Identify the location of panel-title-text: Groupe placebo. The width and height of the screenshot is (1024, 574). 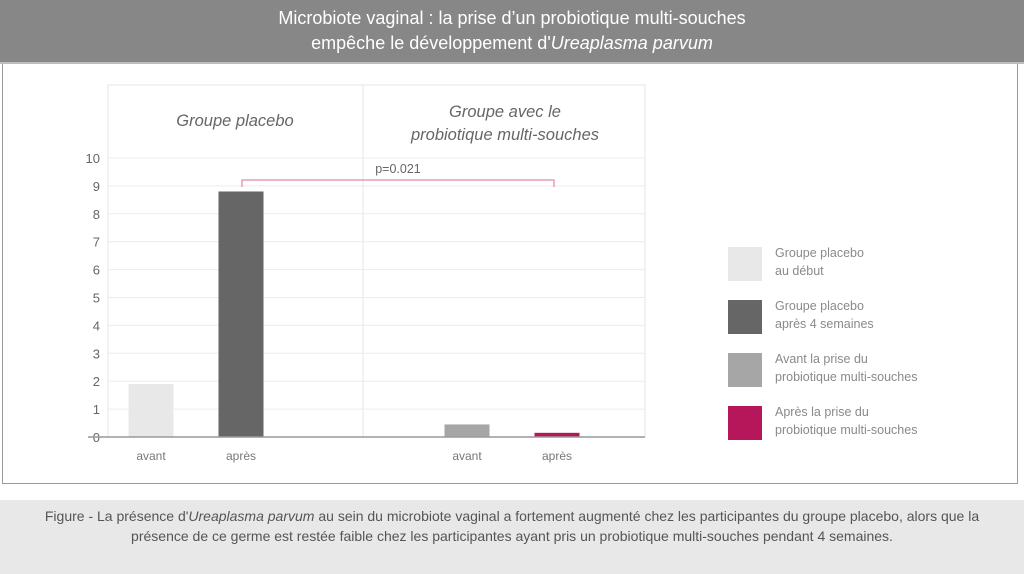
(235, 121).